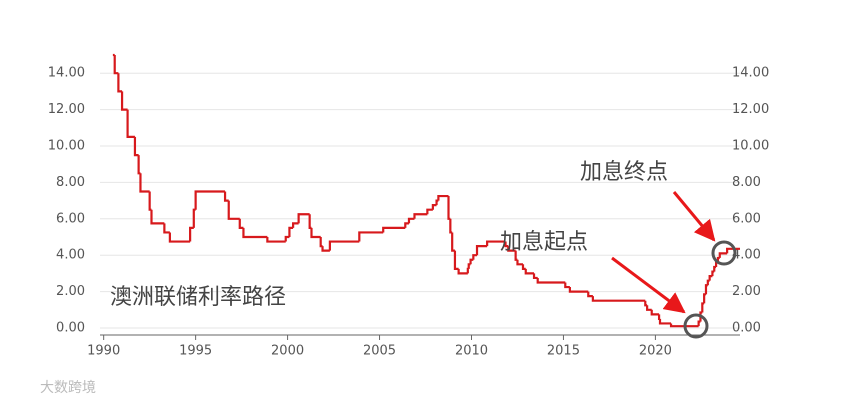 Image resolution: width=864 pixels, height=410 pixels. Describe the element at coordinates (66, 109) in the screenshot. I see `y-tick-label: 12.00` at that location.